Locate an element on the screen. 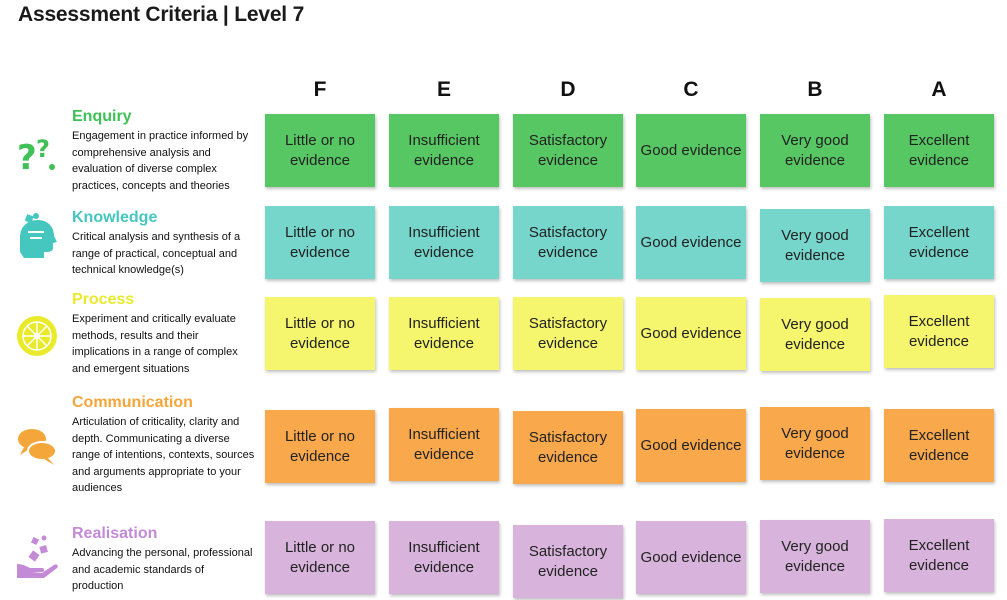 This screenshot has width=1007, height=600. cell-enquiry-e: Insufficient evidence is located at coordinates (444, 150).